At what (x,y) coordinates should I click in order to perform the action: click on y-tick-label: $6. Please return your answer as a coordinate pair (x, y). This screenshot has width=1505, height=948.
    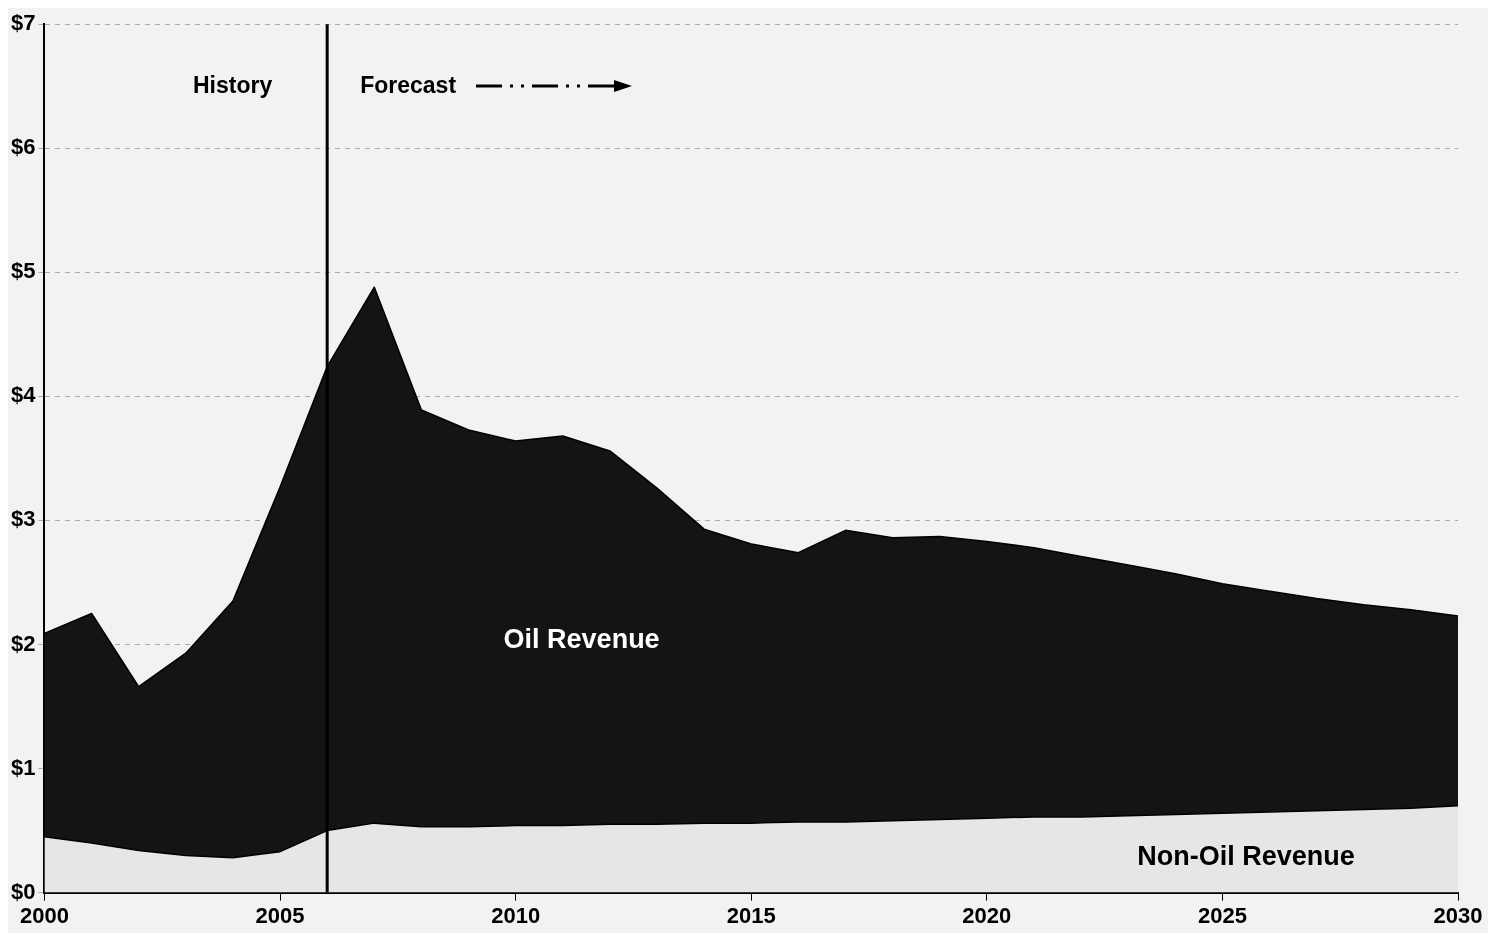
    Looking at the image, I should click on (23, 147).